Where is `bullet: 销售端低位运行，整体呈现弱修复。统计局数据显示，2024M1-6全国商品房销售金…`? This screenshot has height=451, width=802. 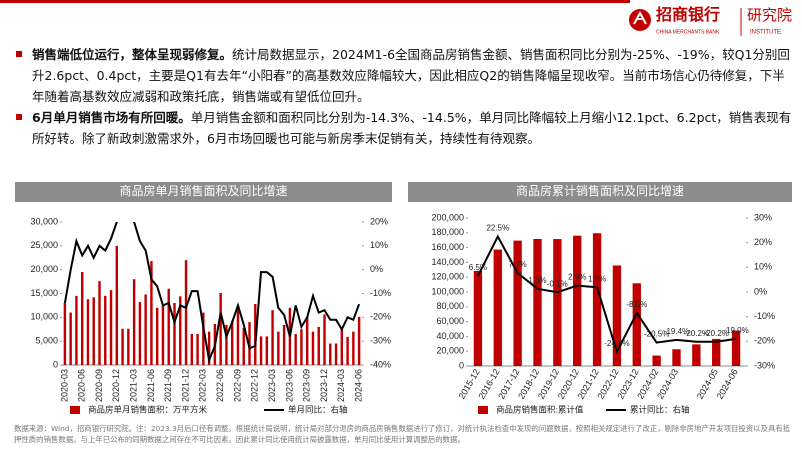
bullet: 销售端低位运行，整体呈现弱修复。统计局数据显示，2024M1-6全国商品房销售金… is located at coordinates (403, 75).